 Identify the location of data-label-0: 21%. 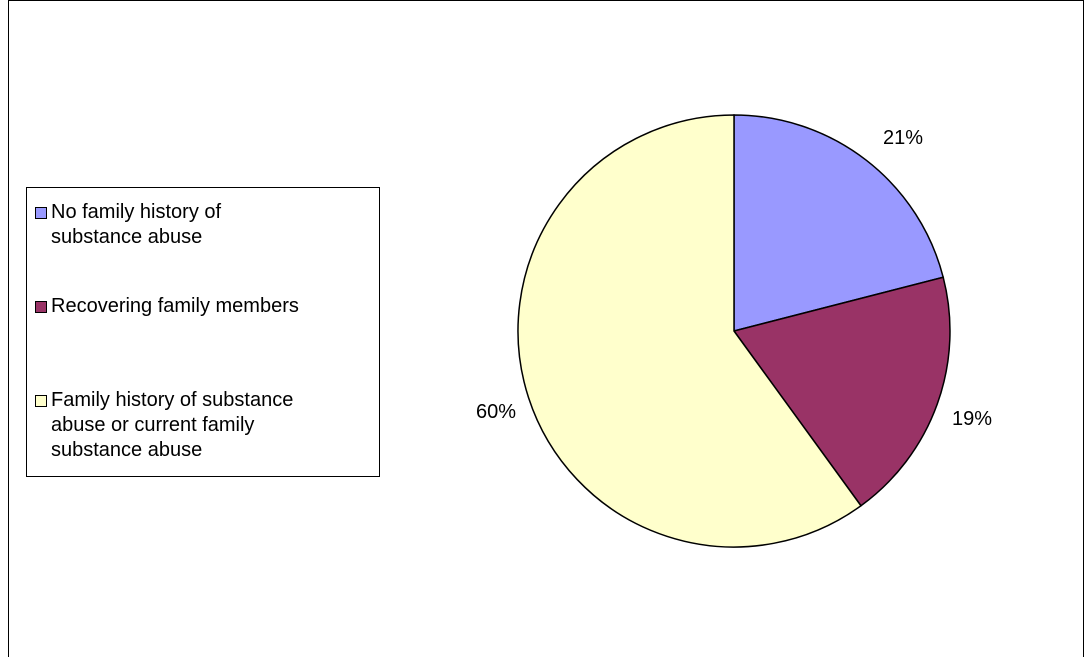
(903, 138).